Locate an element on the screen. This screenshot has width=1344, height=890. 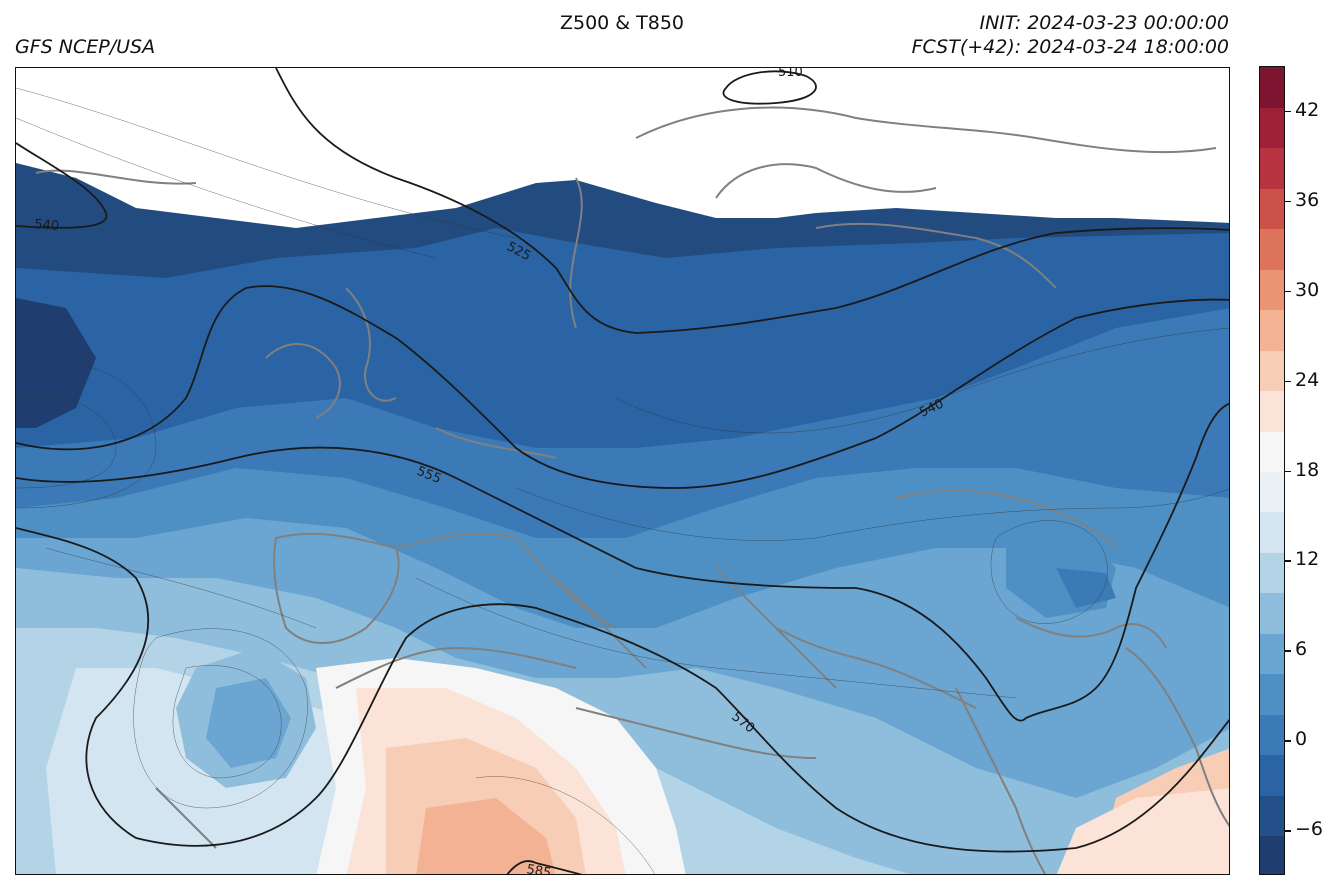
colorbar-tick-label: −6 is located at coordinates (1309, 829).